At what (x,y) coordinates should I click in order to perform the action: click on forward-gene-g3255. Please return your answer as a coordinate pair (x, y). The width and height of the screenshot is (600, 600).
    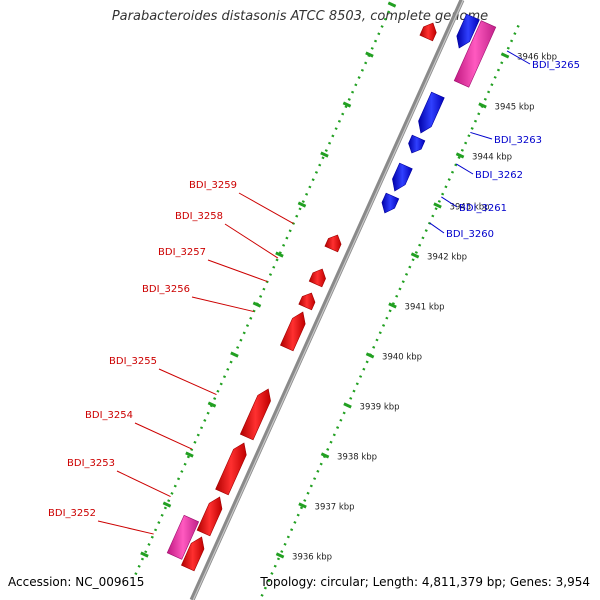
    Looking at the image, I should click on (255, 414).